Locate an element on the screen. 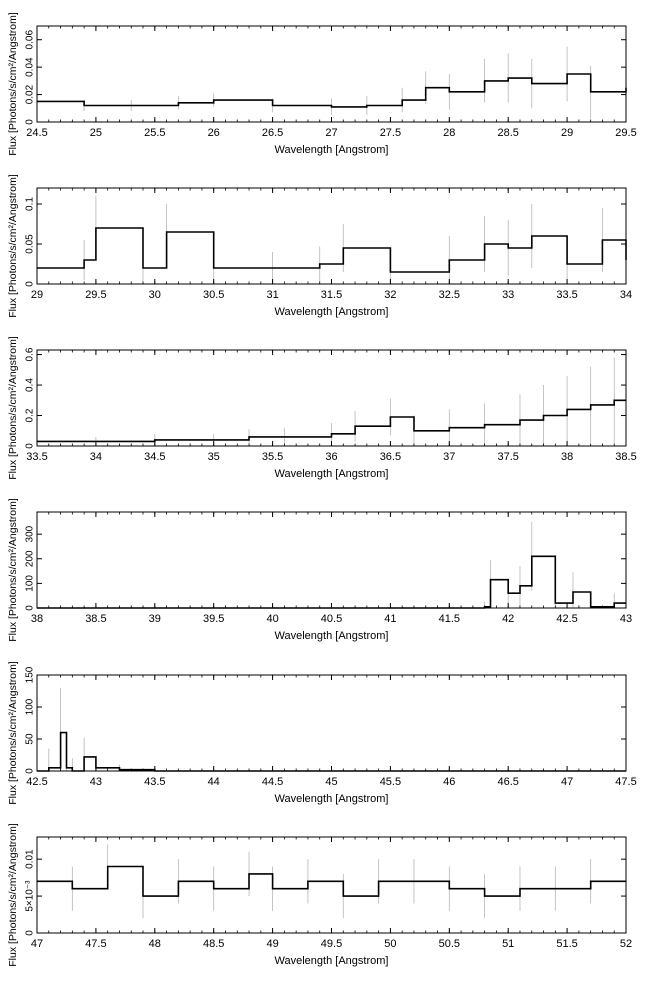 The width and height of the screenshot is (647, 981). x-tick-label: 32 is located at coordinates (390, 295).